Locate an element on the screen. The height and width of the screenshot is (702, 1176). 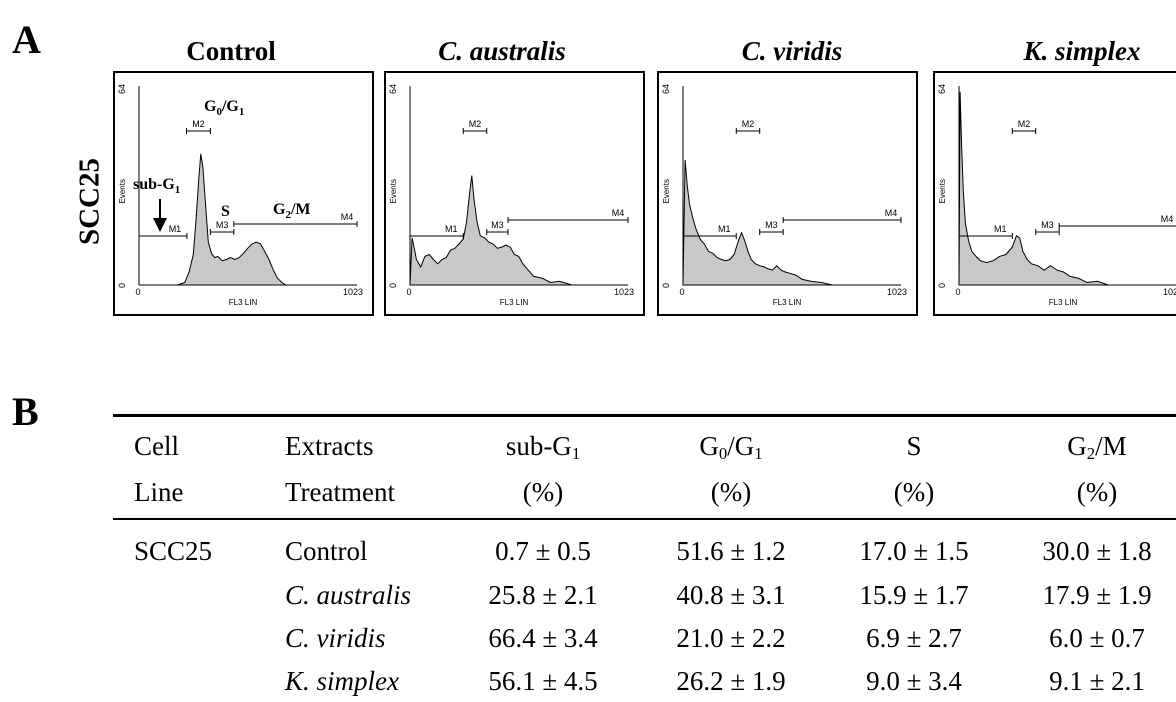
table-cell-value: 0.7 ± 0.5 is located at coordinates (543, 551).